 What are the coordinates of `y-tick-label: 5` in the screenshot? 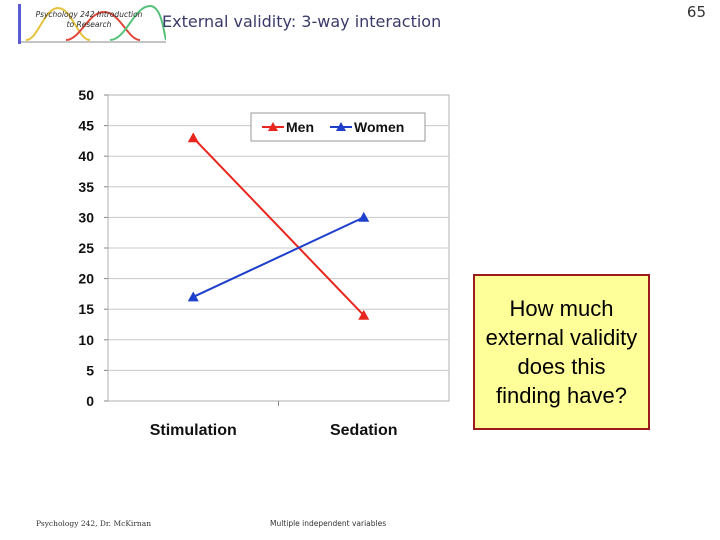 It's located at (90, 370).